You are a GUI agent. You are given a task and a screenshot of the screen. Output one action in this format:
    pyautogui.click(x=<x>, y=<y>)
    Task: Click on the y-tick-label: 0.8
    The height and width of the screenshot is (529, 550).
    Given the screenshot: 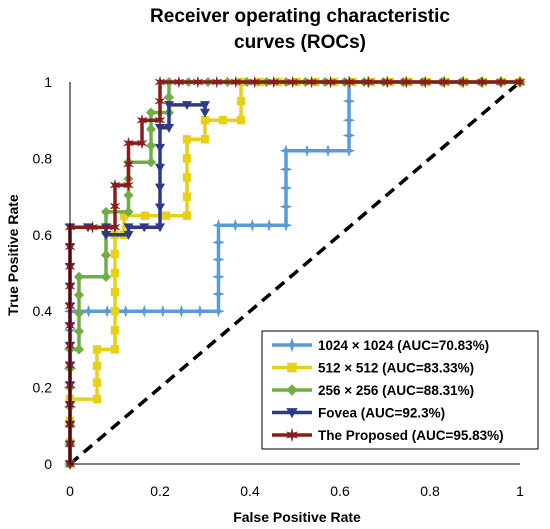 What is the action you would take?
    pyautogui.click(x=43, y=158)
    